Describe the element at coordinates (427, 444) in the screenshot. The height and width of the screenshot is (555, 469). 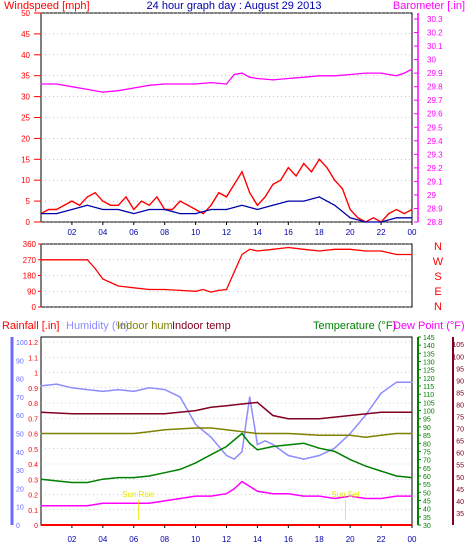
I see `temperature-tick-label: 80` at that location.